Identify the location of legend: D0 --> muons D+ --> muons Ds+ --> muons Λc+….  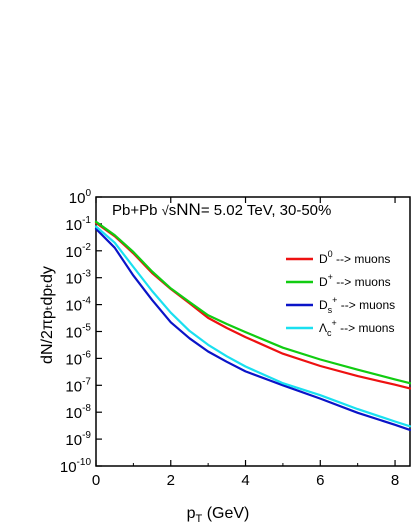
(340, 293).